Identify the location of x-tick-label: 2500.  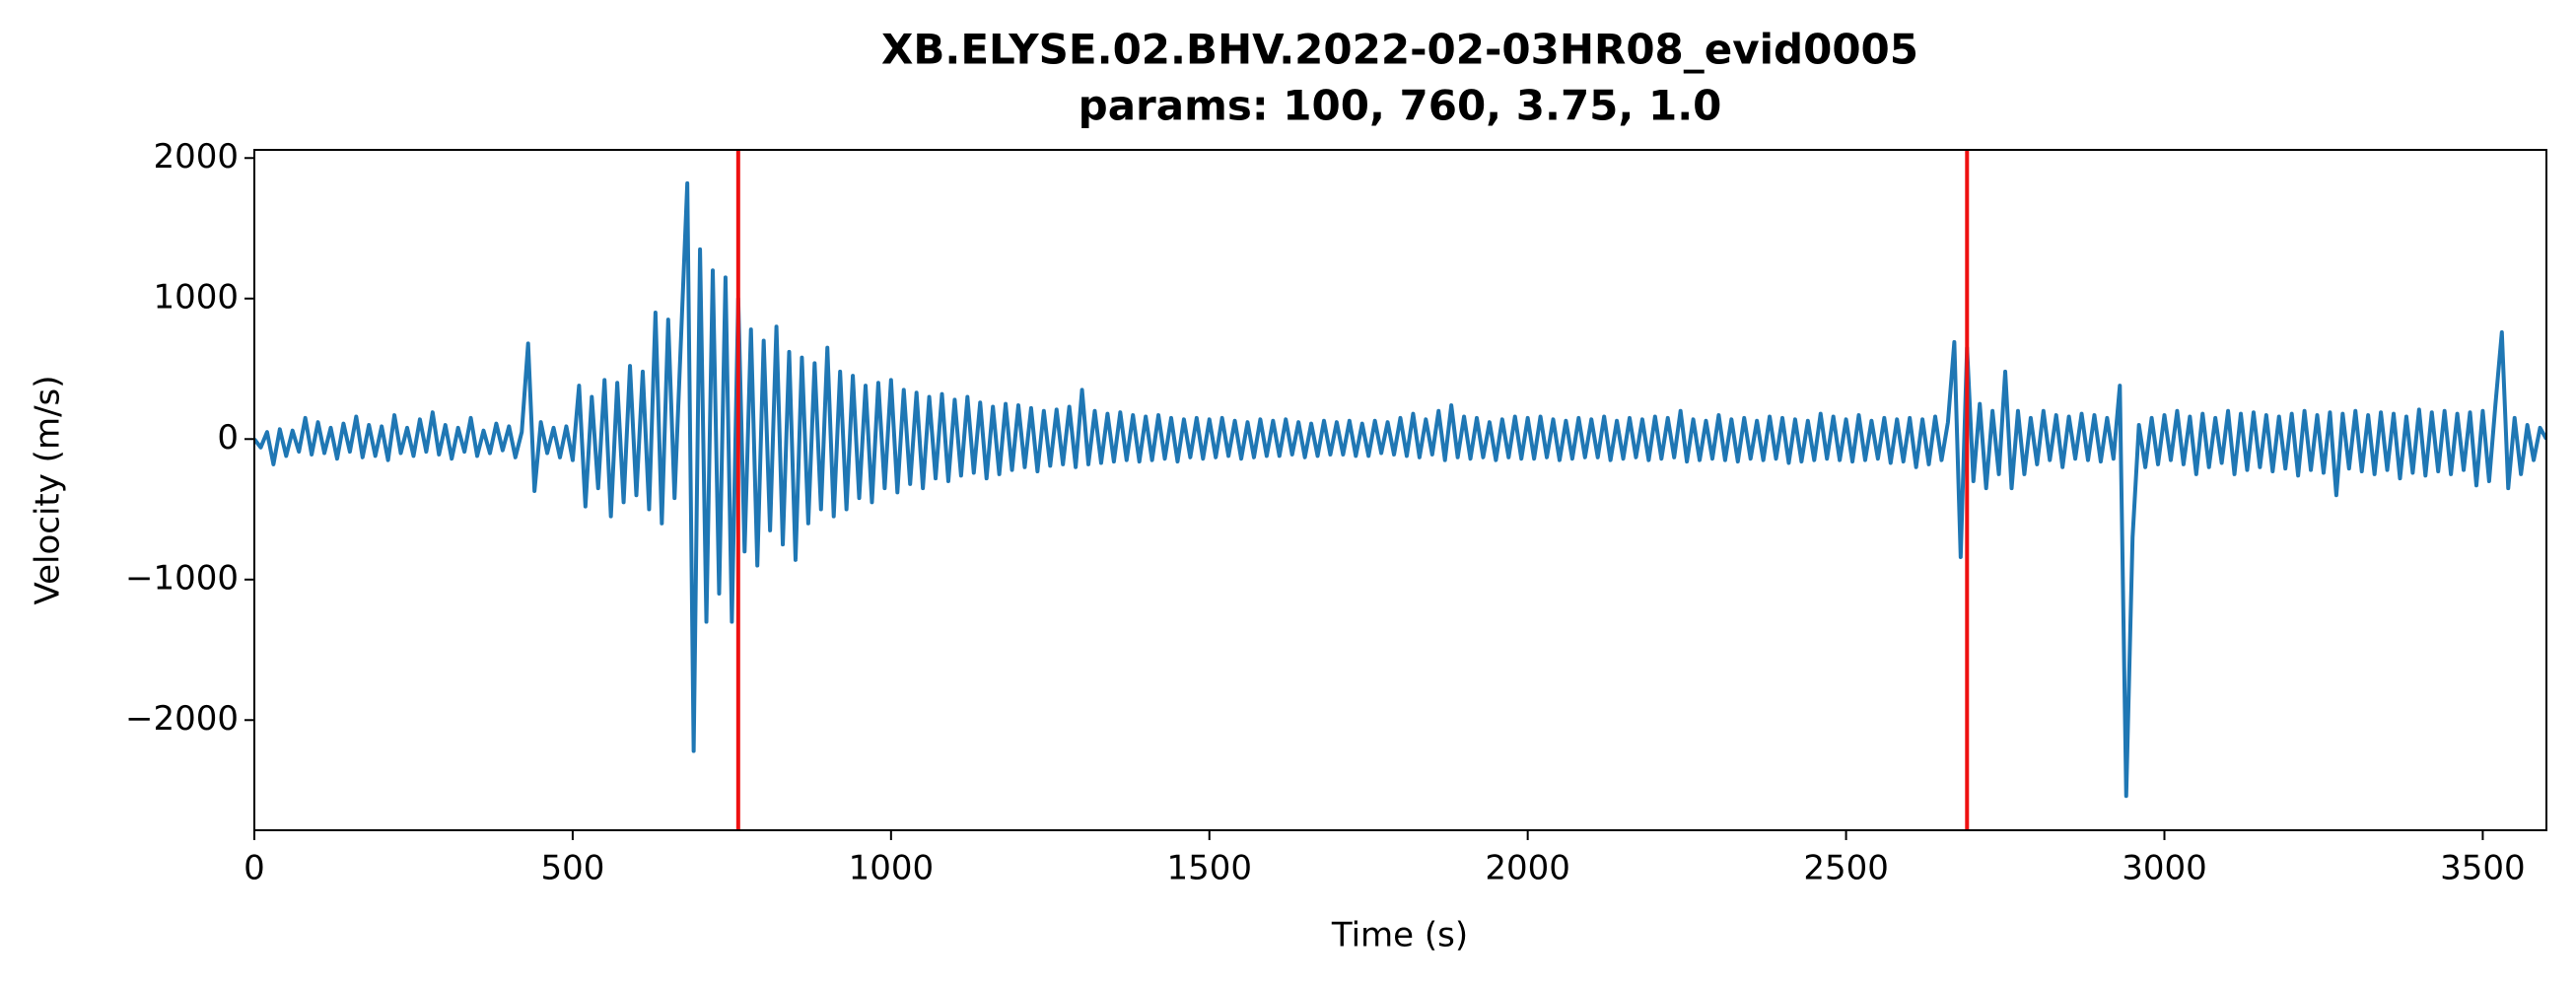
(1846, 868).